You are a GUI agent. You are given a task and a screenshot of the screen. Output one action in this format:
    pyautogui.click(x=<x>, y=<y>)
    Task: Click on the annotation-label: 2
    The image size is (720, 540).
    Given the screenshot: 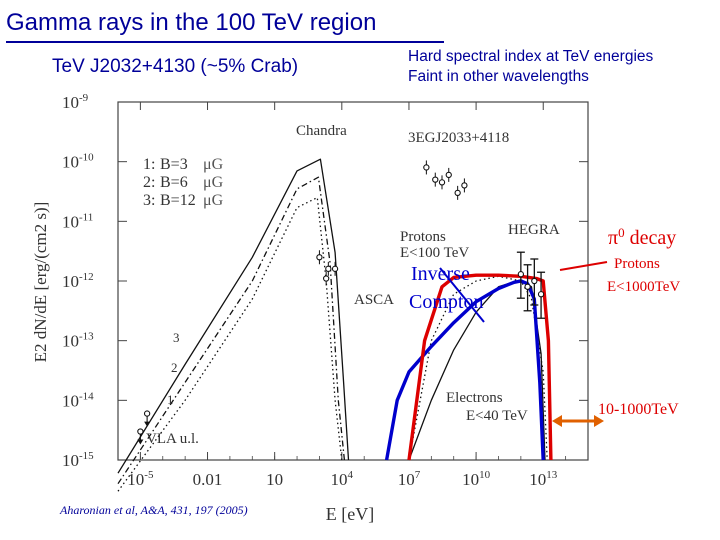 What is the action you would take?
    pyautogui.click(x=174, y=367)
    